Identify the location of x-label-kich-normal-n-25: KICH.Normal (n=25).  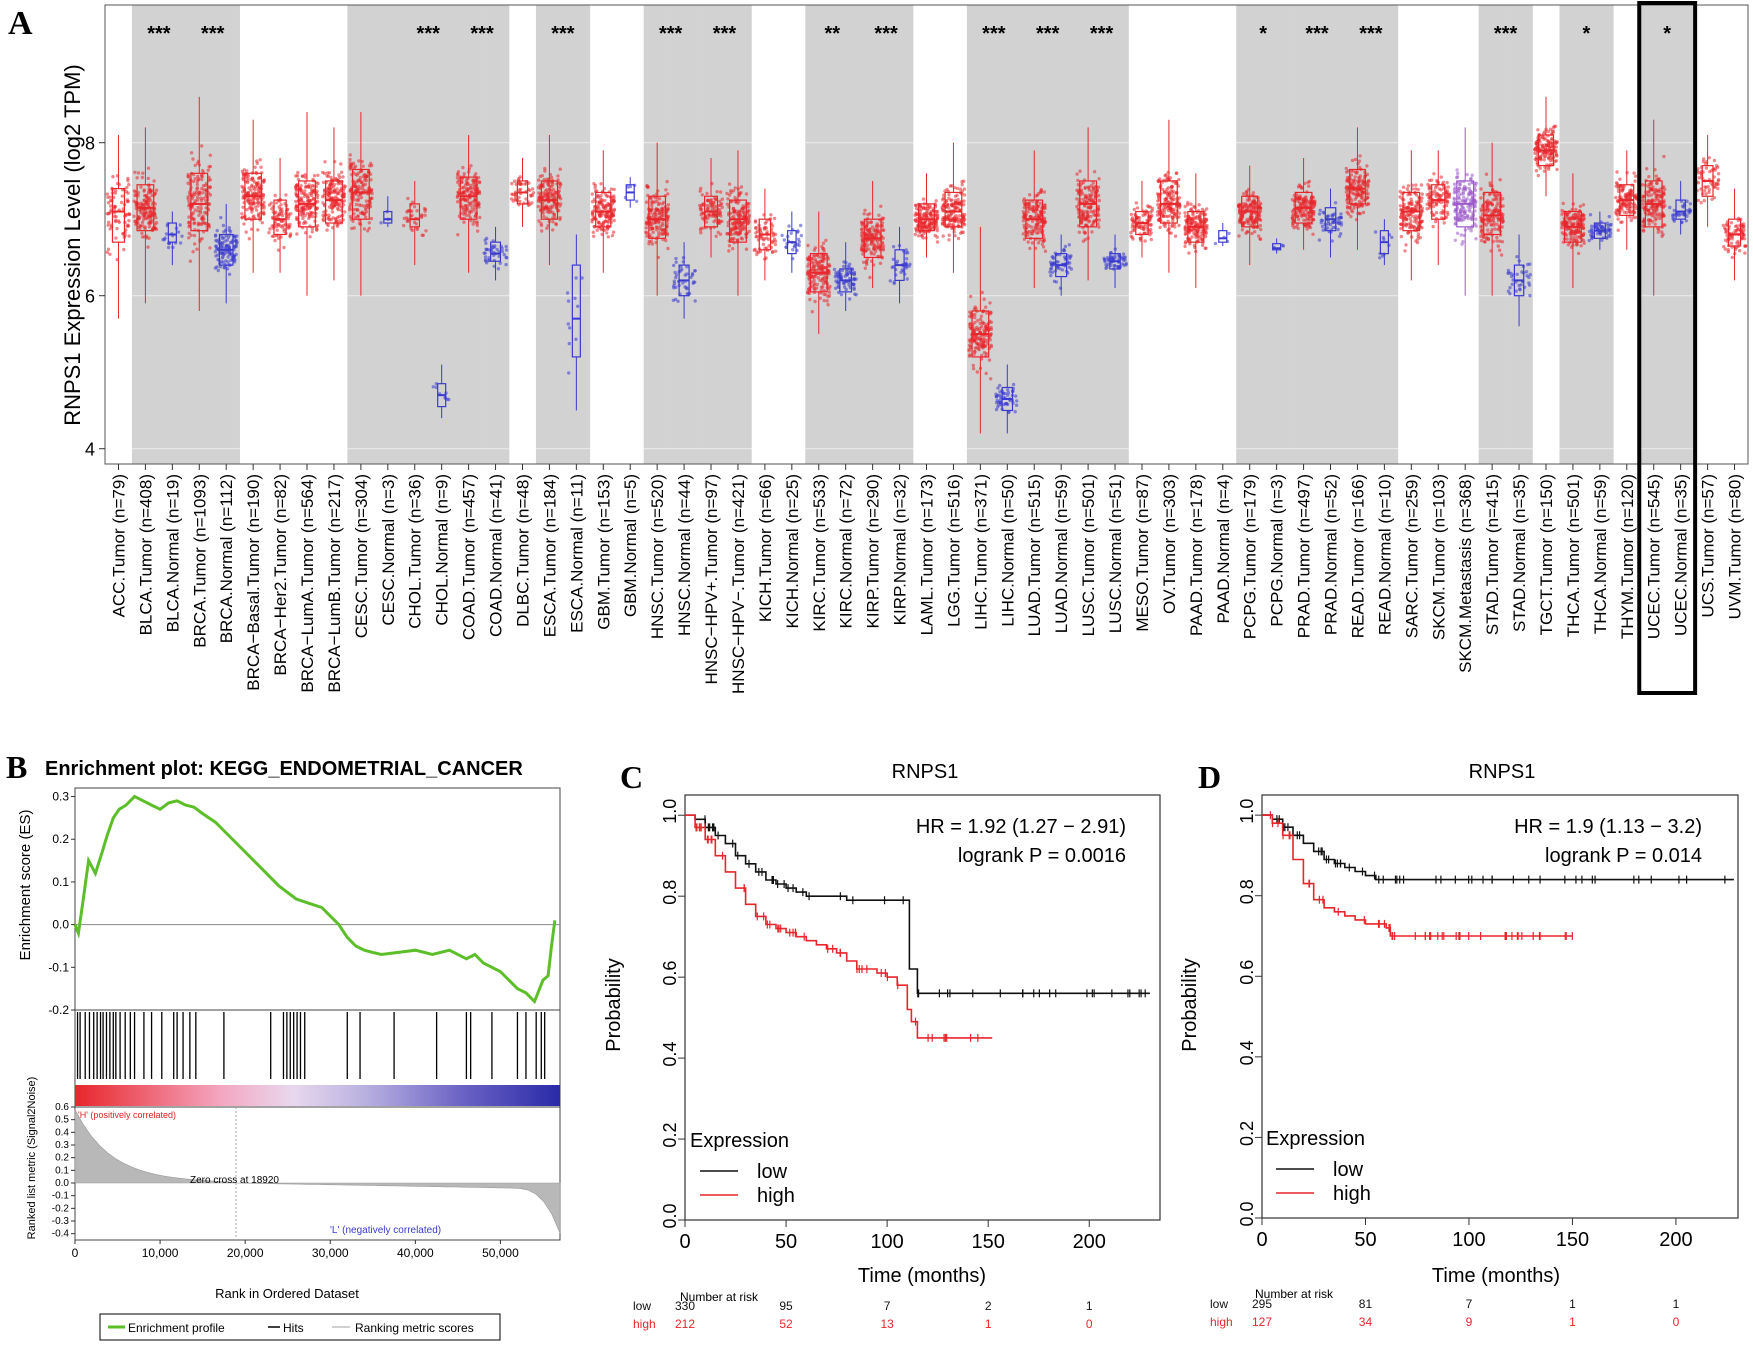
(792, 551).